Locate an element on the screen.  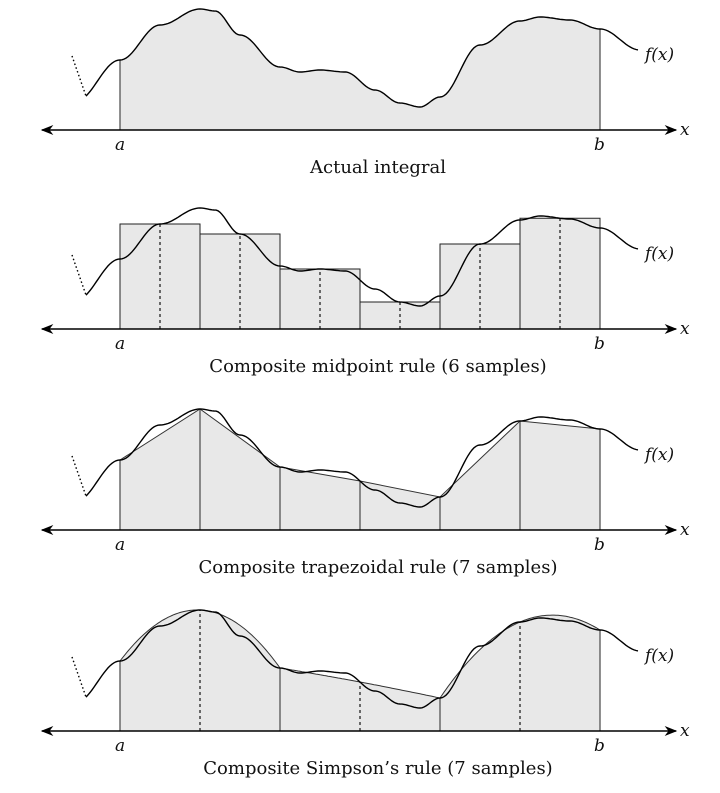
trapezoid-sample-lines is located at coordinates (360, 469).